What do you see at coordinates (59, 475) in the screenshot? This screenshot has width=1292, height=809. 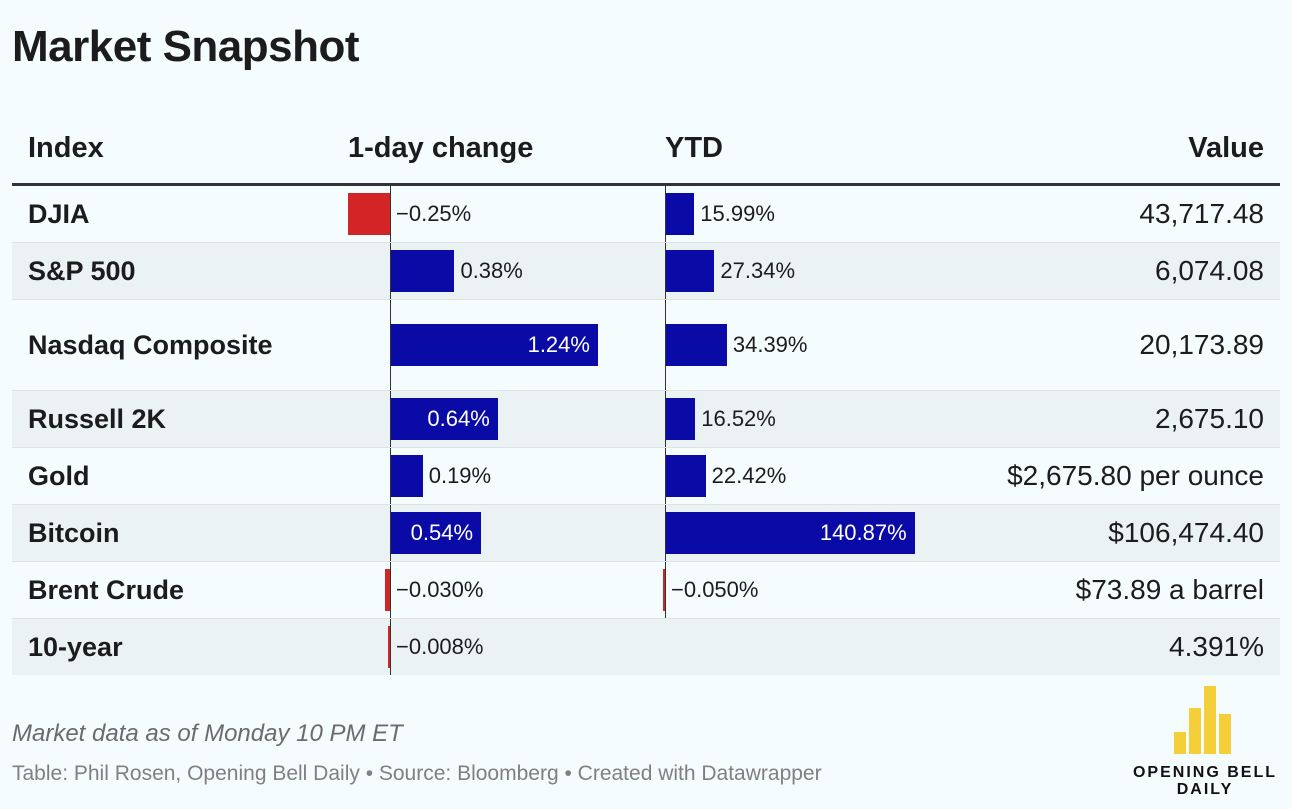 I see `index-name: Gold` at bounding box center [59, 475].